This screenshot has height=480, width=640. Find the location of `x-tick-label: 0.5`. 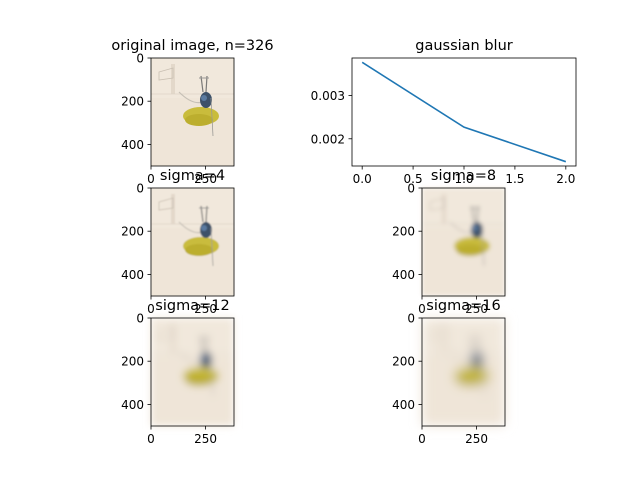

x-tick-label: 0.5 is located at coordinates (413, 179).